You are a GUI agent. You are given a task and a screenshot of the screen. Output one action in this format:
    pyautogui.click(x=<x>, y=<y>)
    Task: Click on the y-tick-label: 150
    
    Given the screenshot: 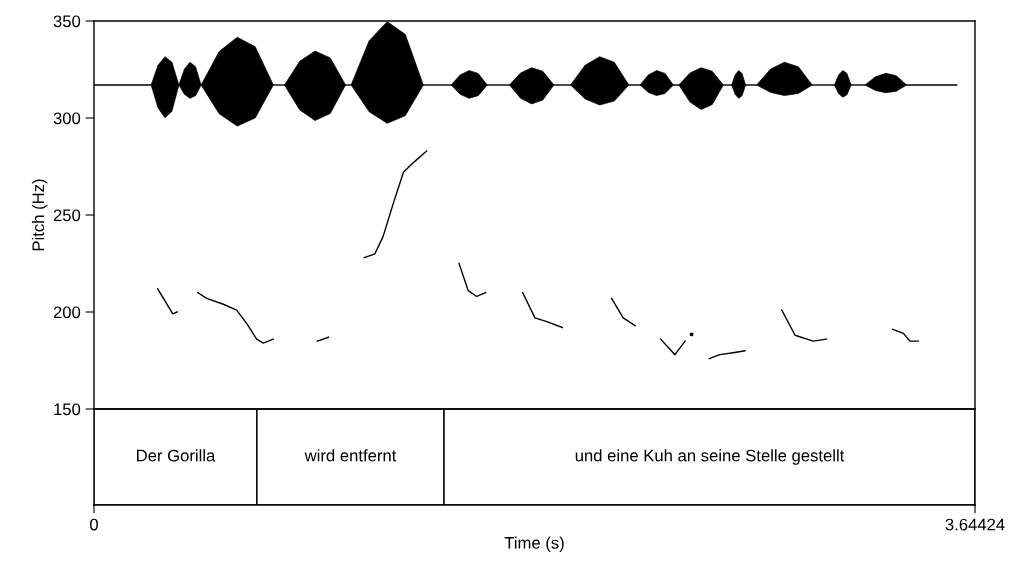 What is the action you would take?
    pyautogui.click(x=67, y=409)
    